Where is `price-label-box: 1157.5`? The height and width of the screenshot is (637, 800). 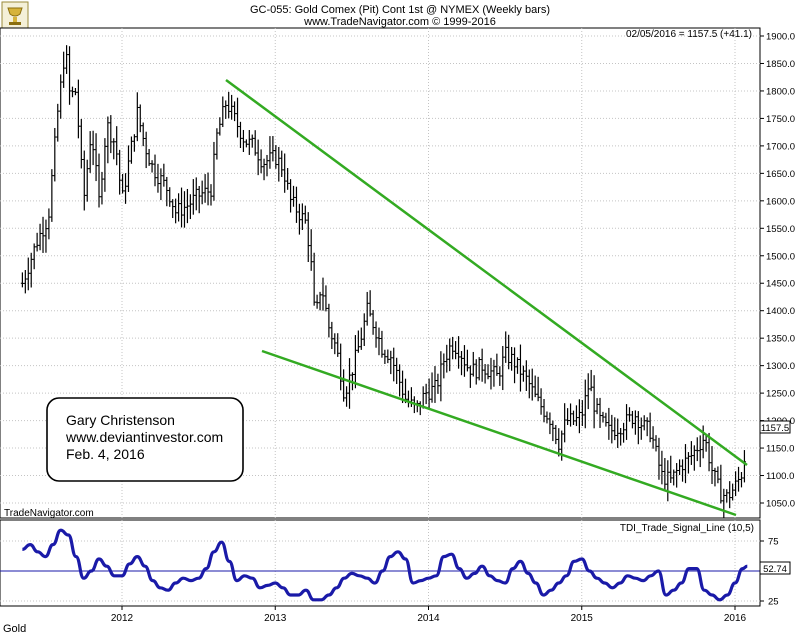 price-label-box: 1157.5 is located at coordinates (775, 427).